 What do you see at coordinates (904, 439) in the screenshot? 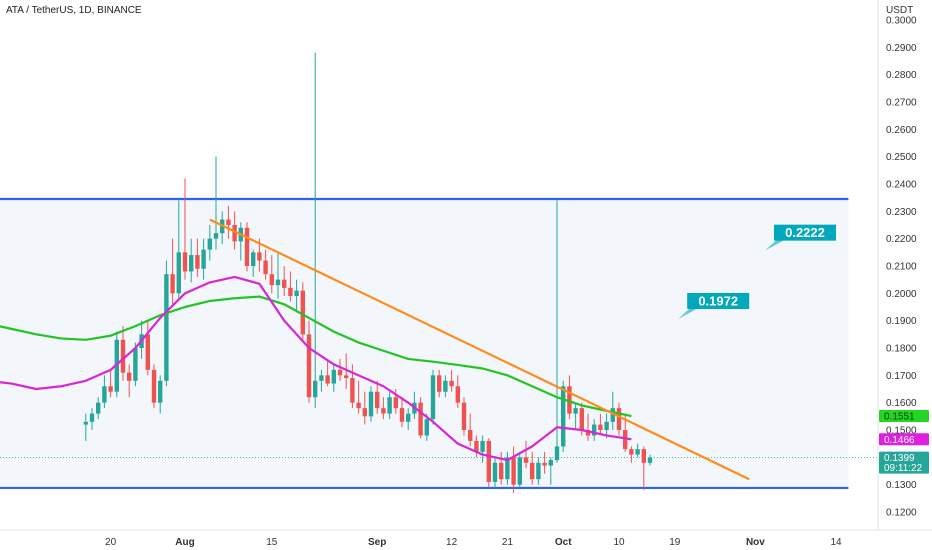
I see `magenta-ma-price-tag: 0.1466` at bounding box center [904, 439].